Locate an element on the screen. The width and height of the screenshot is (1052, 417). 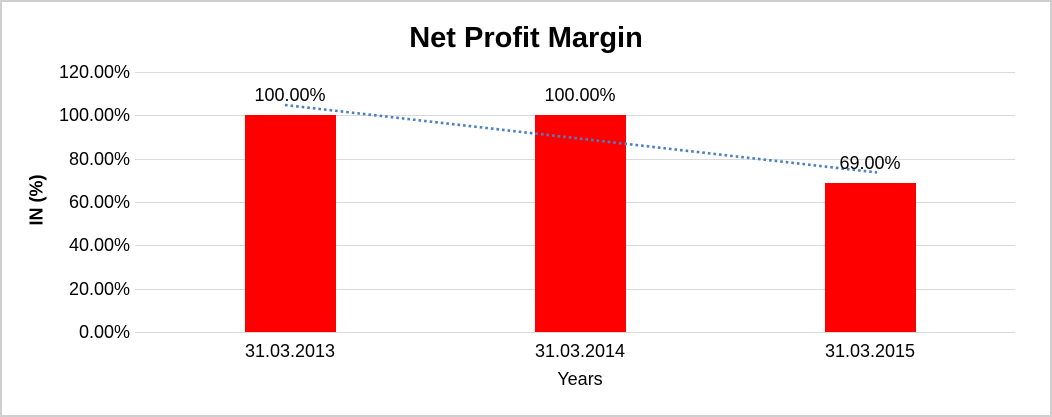
y-tick-label: 60.00% is located at coordinates (99, 202).